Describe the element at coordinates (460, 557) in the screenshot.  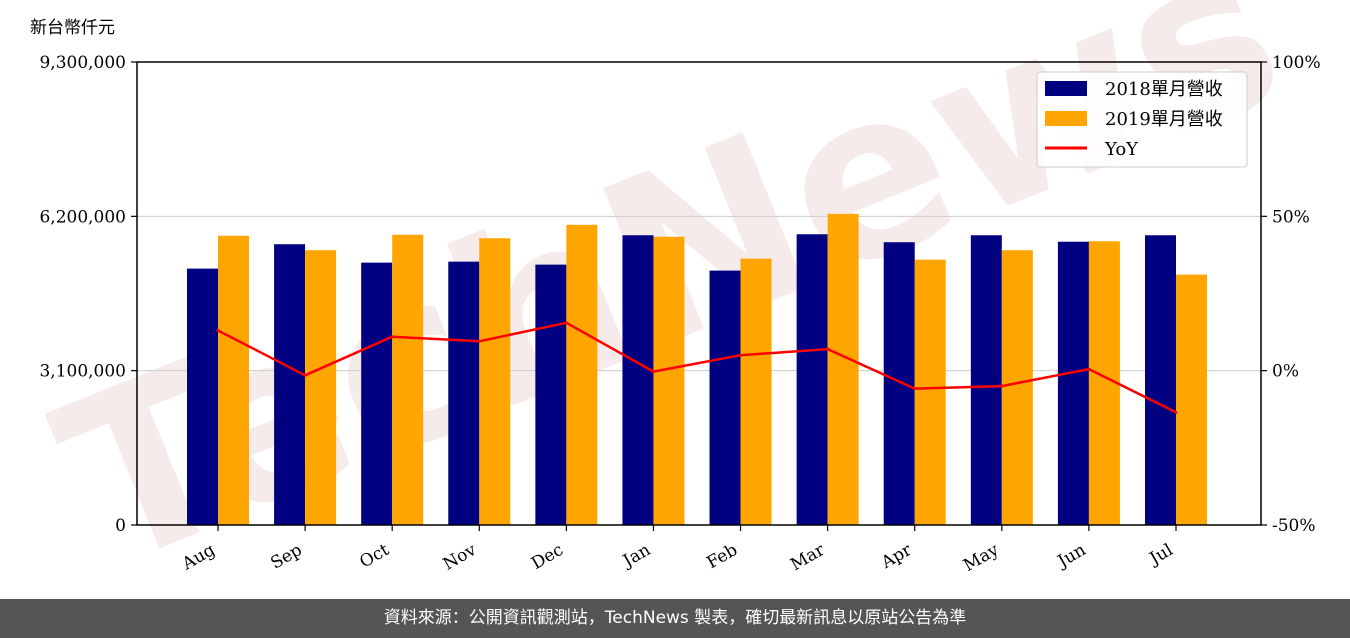
I see `x-tick-label-nov: Nov` at that location.